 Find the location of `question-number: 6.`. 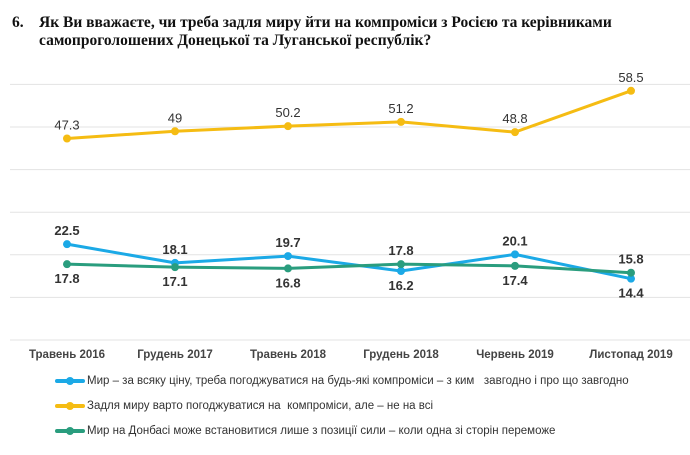

question-number: 6. is located at coordinates (18, 22).